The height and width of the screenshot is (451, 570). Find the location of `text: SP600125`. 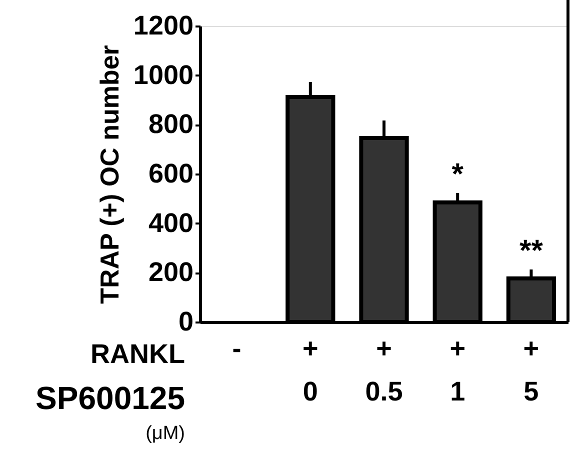

text: SP600125 is located at coordinates (110, 398).